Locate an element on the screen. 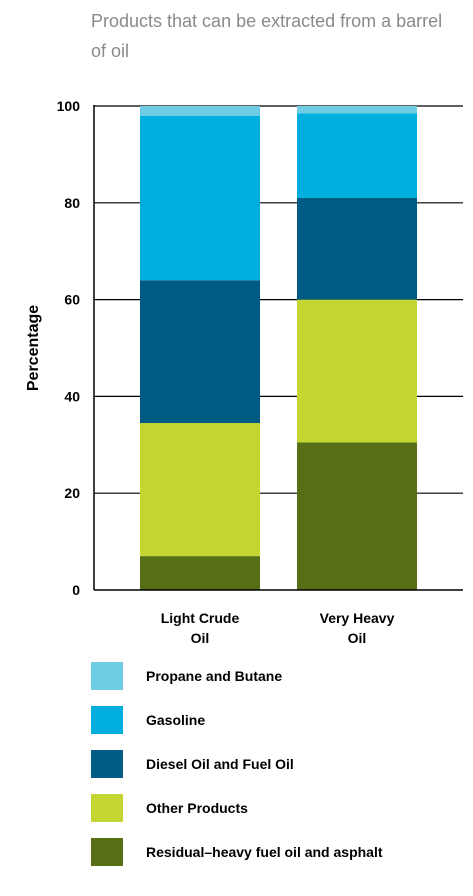  y-tick-label: 0 is located at coordinates (76, 590).